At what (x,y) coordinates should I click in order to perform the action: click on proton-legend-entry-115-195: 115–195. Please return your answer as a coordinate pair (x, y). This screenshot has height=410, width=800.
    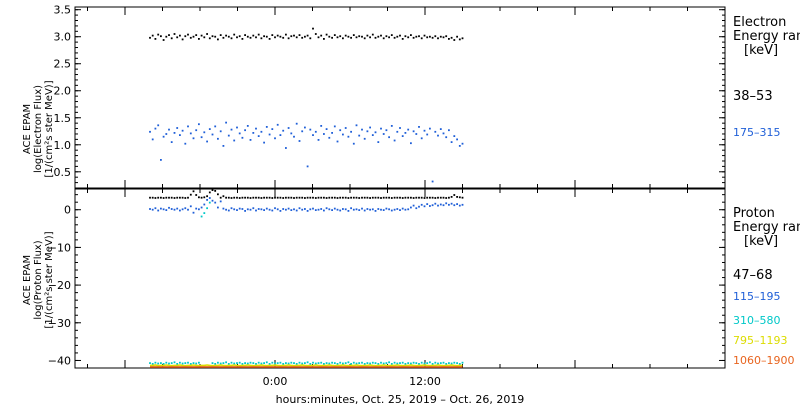
    Looking at the image, I should click on (757, 296).